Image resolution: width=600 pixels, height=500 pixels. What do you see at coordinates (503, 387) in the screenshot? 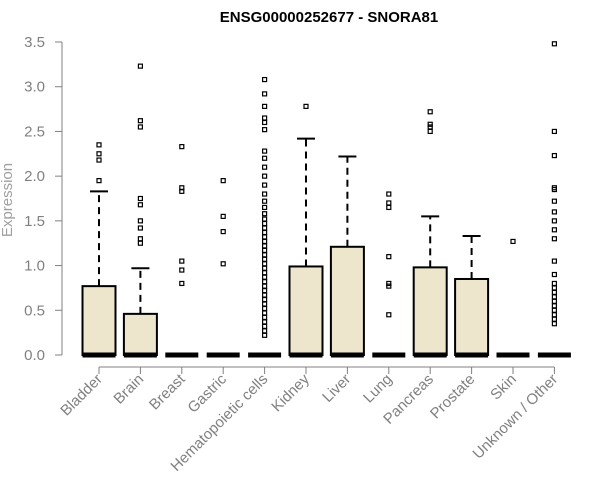
I see `x-tick-label: Skin` at bounding box center [503, 387].